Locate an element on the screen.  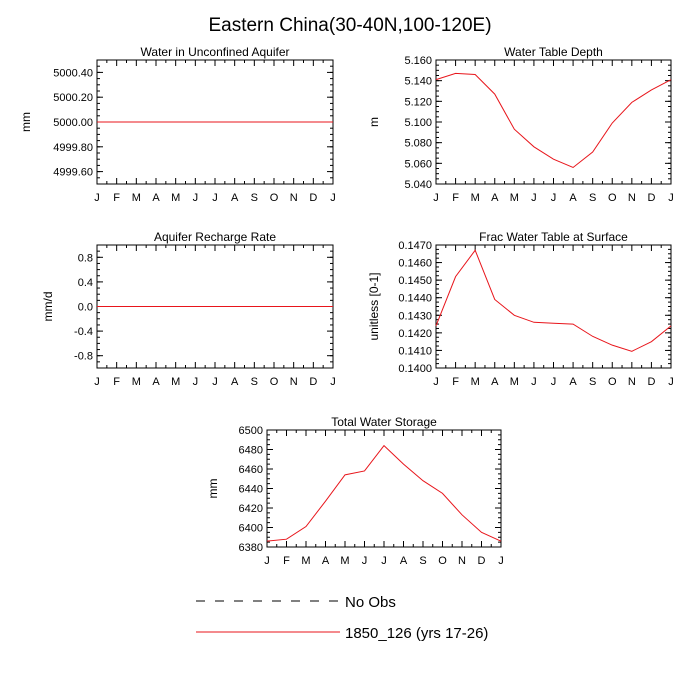
y-tick-label: 0.1440 is located at coordinates (415, 299).